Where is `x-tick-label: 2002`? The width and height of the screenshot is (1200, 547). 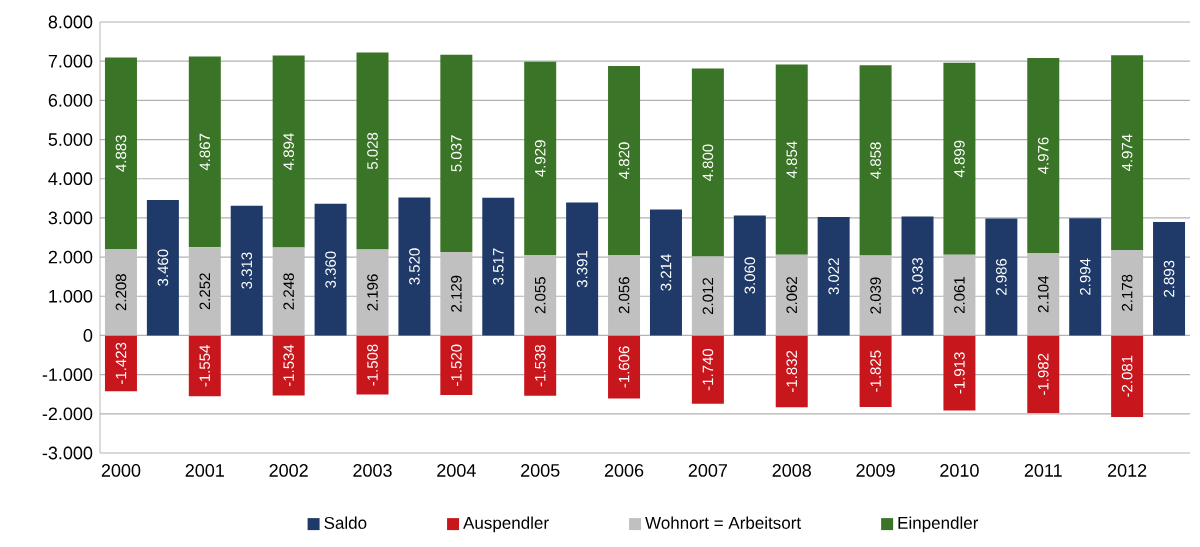 x-tick-label: 2002 is located at coordinates (288, 470).